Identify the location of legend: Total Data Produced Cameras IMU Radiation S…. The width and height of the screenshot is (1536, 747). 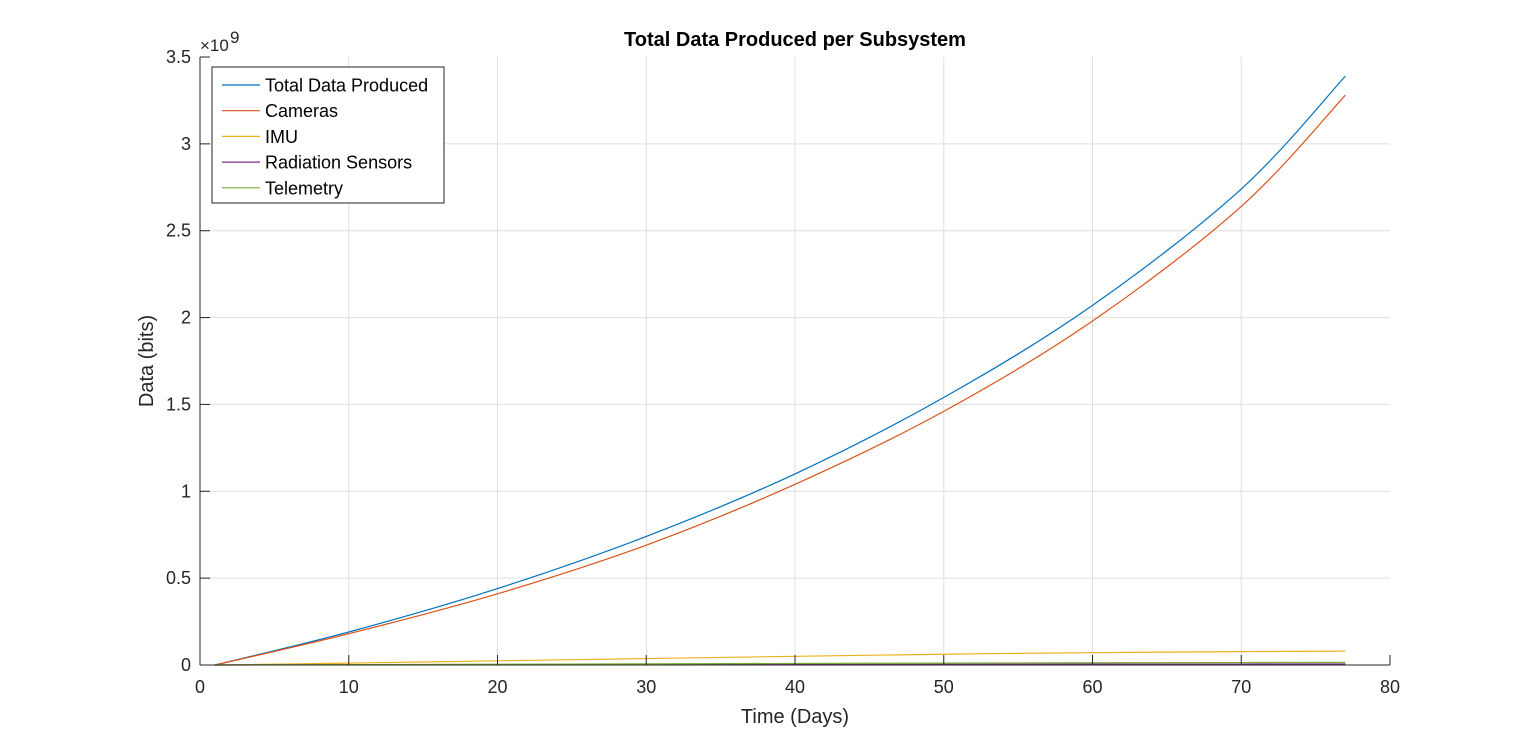
(328, 135).